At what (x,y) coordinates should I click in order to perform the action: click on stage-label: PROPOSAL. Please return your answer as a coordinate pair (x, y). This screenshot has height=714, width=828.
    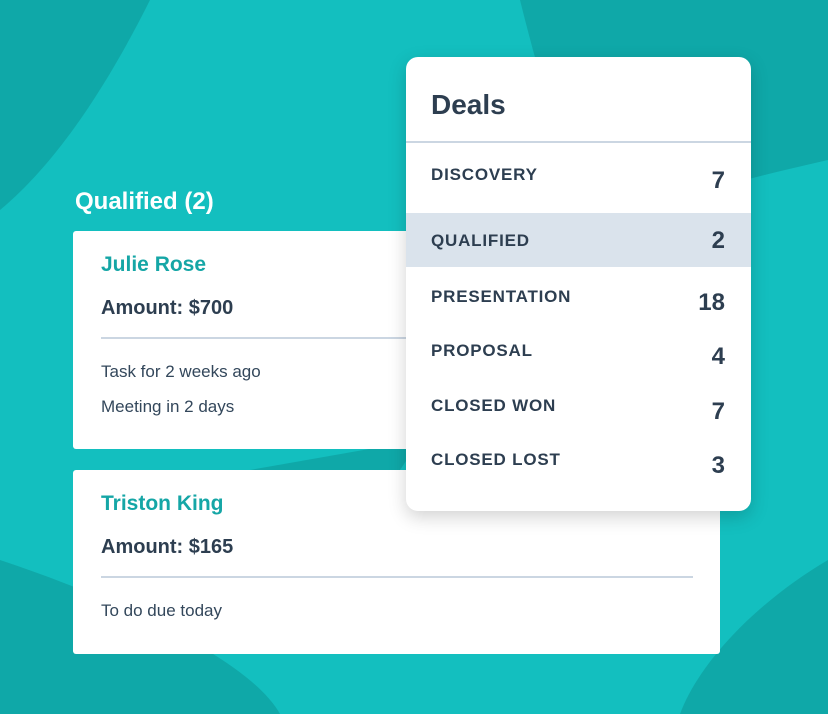
    Looking at the image, I should click on (482, 350).